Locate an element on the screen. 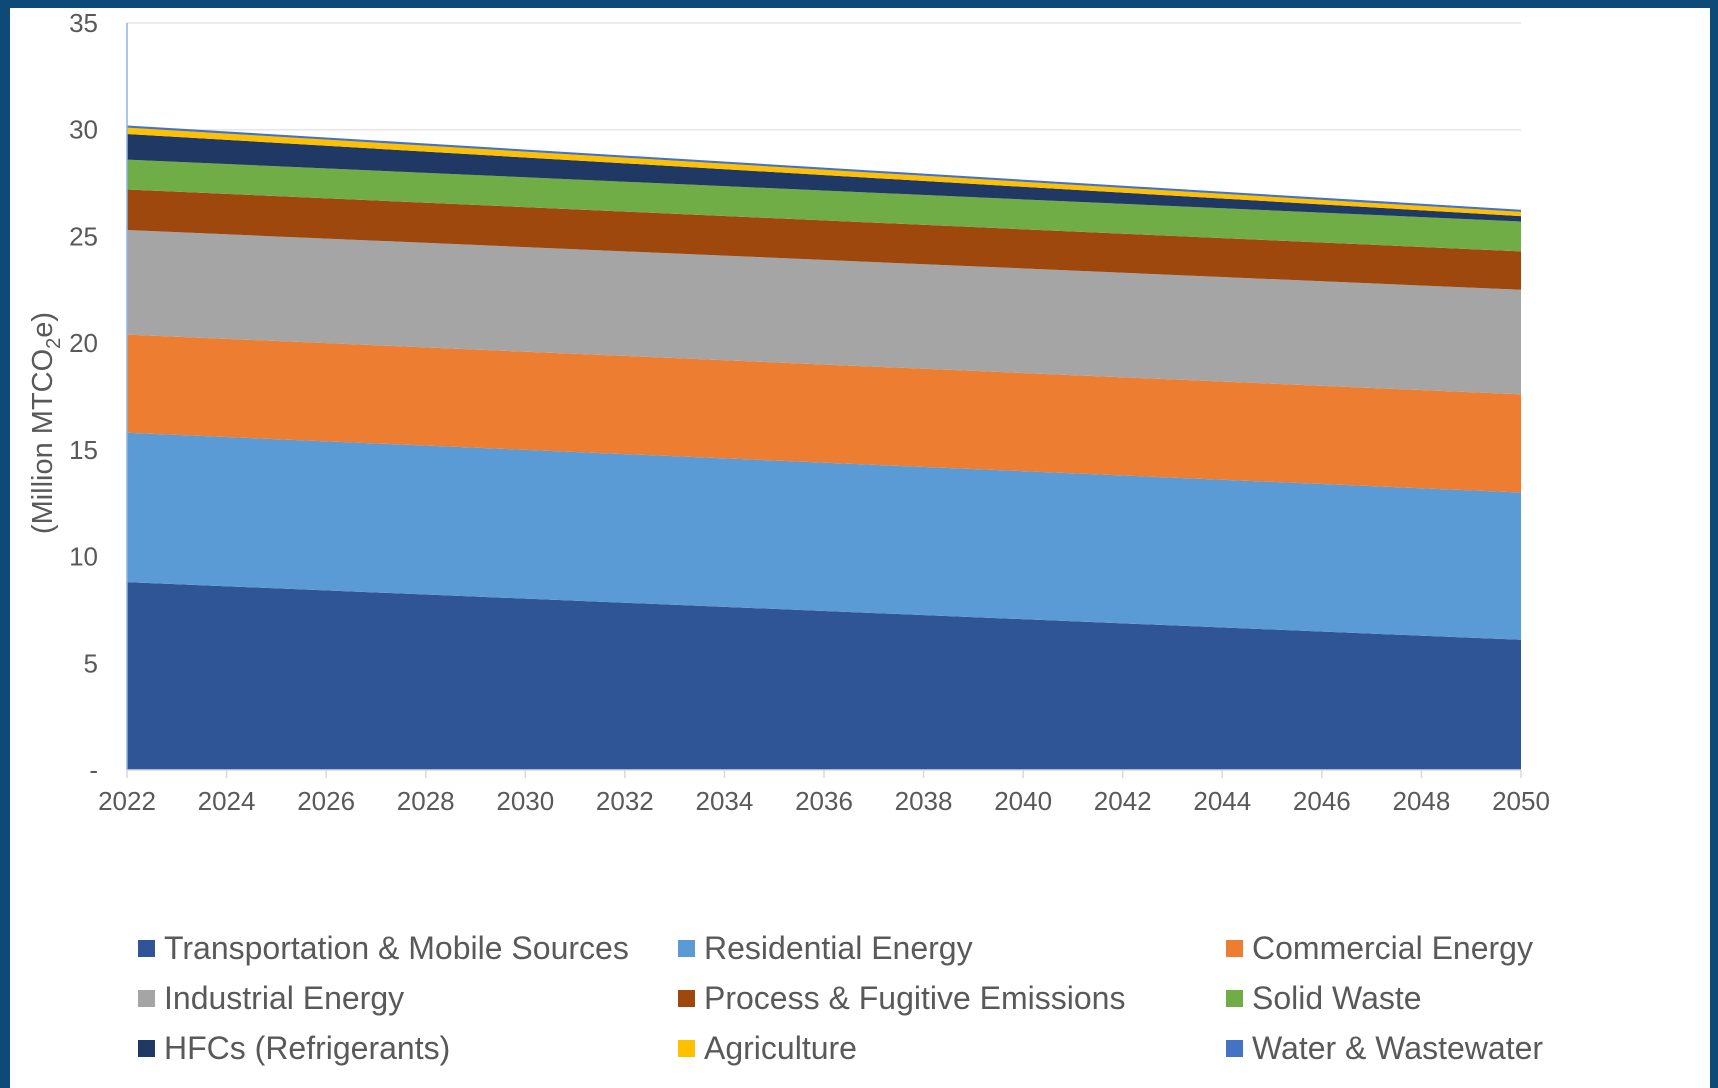 This screenshot has width=1718, height=1088. x-tick-label: 2040 is located at coordinates (1023, 801).